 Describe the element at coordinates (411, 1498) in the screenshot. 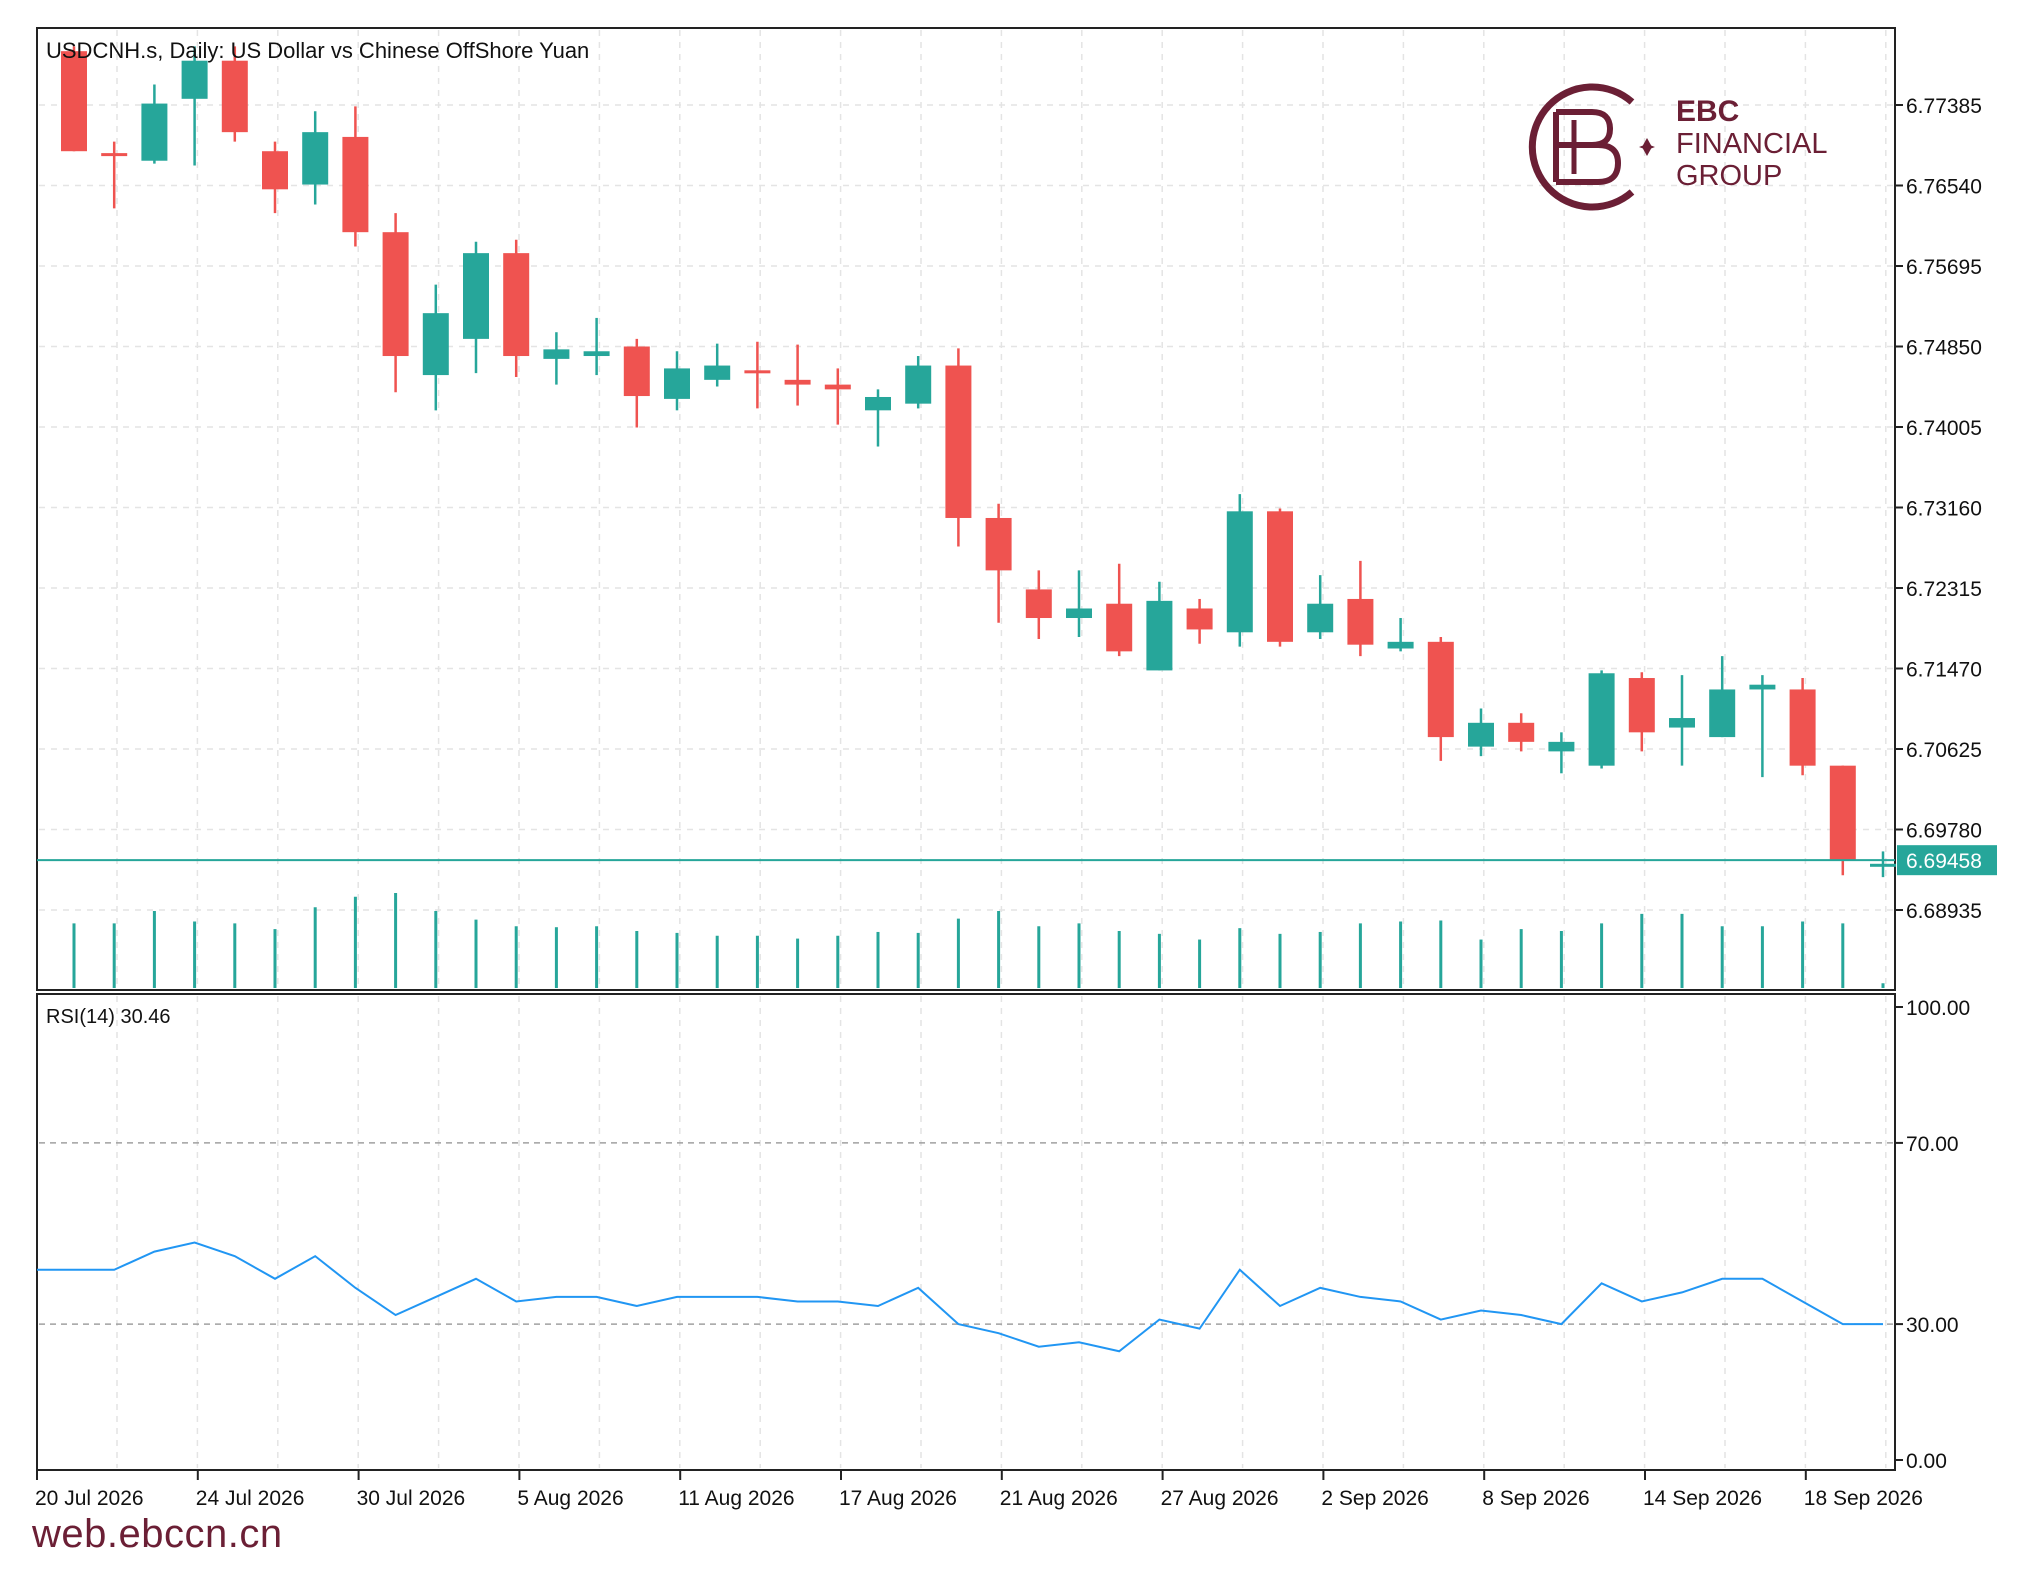

I see `time-tick-label: 30 Jul 2026` at that location.